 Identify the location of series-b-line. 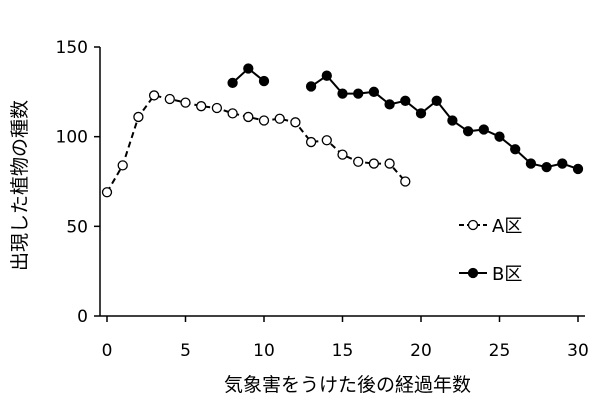
(444, 122).